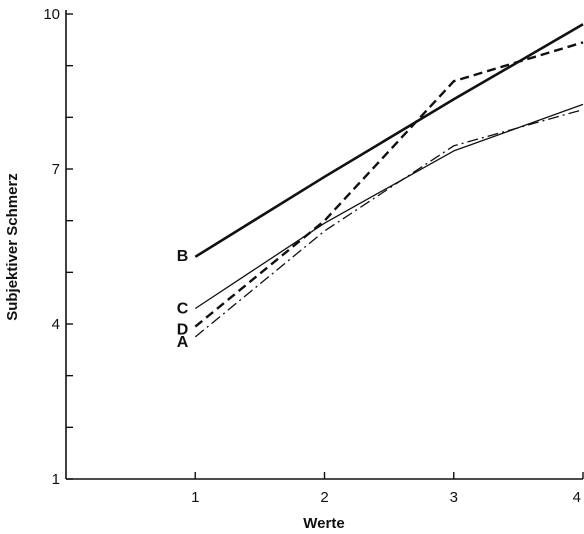 The width and height of the screenshot is (584, 534). What do you see at coordinates (195, 497) in the screenshot?
I see `x-tick-label: 1` at bounding box center [195, 497].